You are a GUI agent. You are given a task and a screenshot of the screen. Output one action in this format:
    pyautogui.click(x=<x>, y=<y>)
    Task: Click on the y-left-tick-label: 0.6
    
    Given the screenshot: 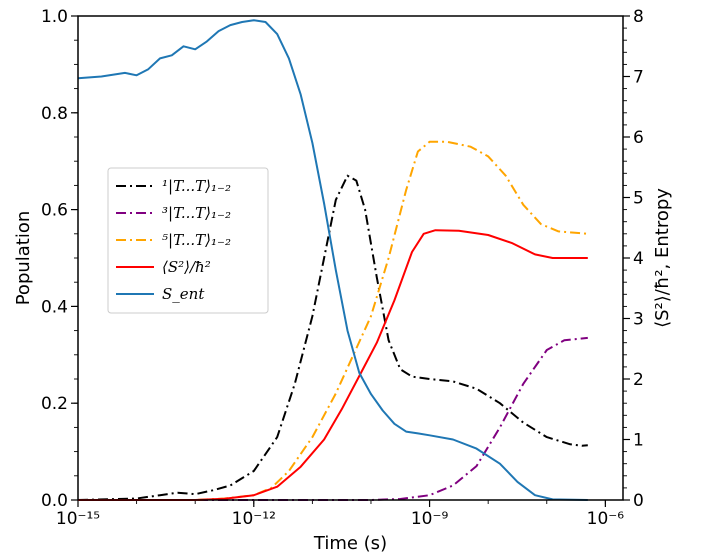 What is the action you would take?
    pyautogui.click(x=54, y=211)
    